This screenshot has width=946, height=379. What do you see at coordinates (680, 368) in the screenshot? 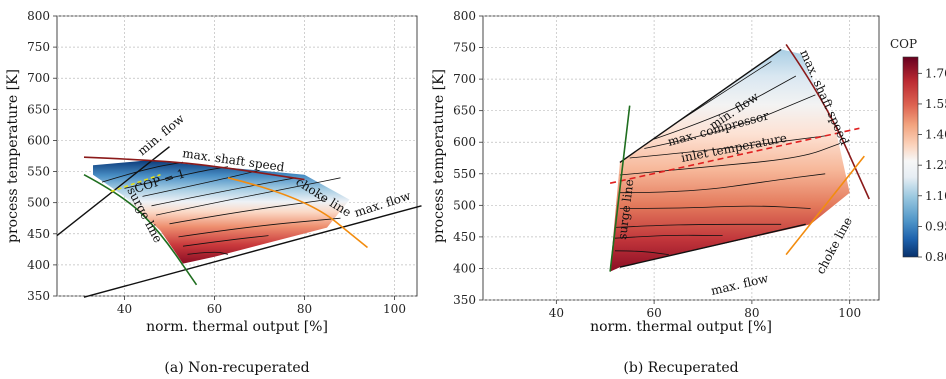
I see `caption-b: (b) Recuperated` at bounding box center [680, 368].